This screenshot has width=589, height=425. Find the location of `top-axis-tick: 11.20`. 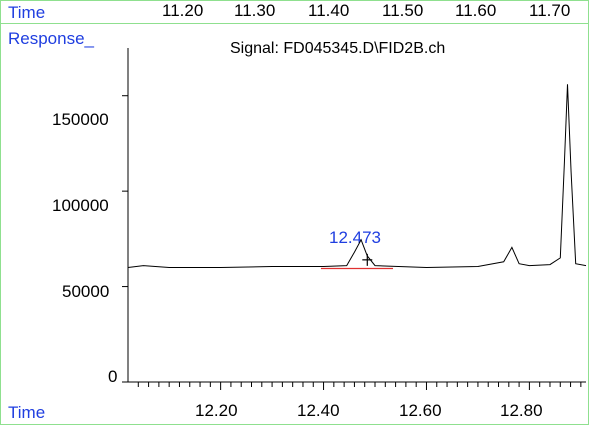

top-axis-tick: 11.20 is located at coordinates (183, 10).